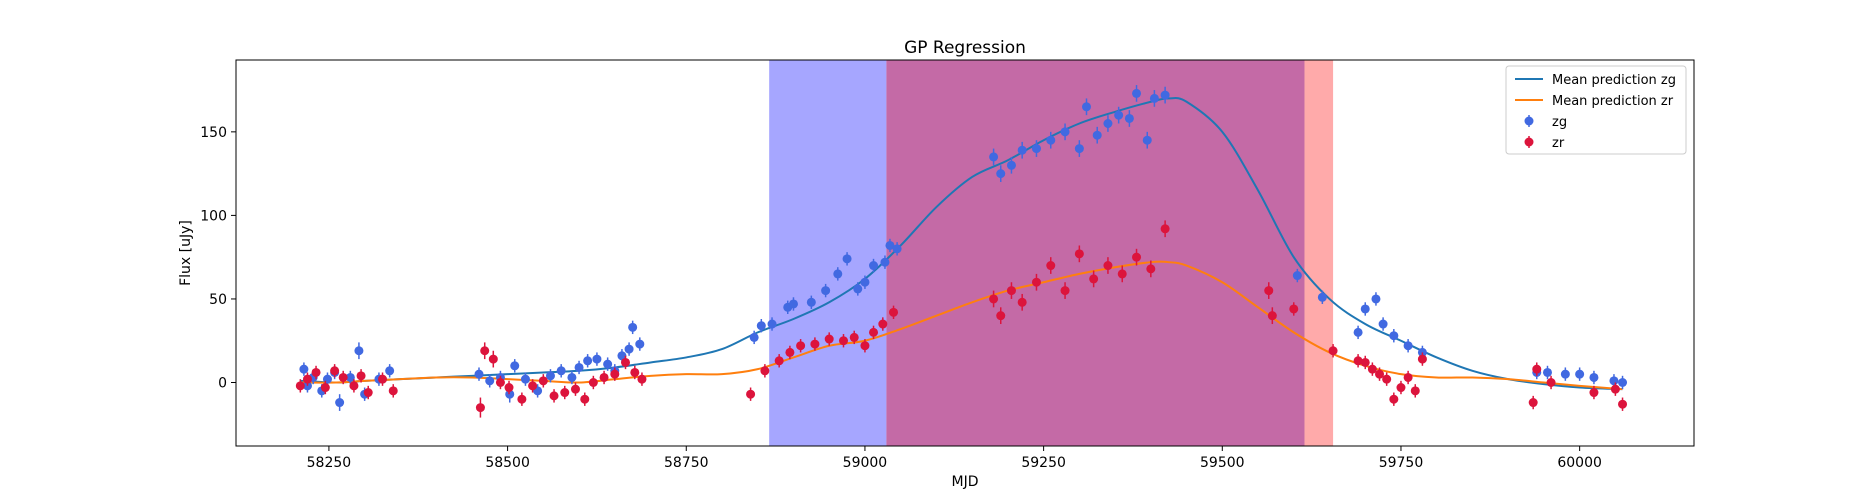 This screenshot has height=500, width=1875. What do you see at coordinates (965, 48) in the screenshot?
I see `chart-title: GP Regression` at bounding box center [965, 48].